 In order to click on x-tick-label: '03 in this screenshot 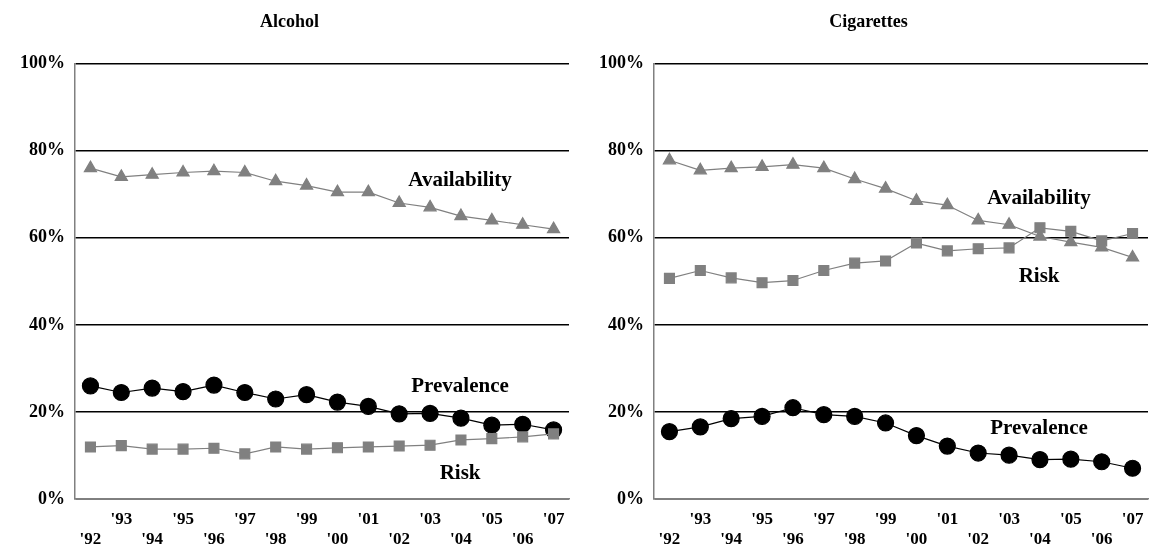, I will do `click(1009, 518)`.